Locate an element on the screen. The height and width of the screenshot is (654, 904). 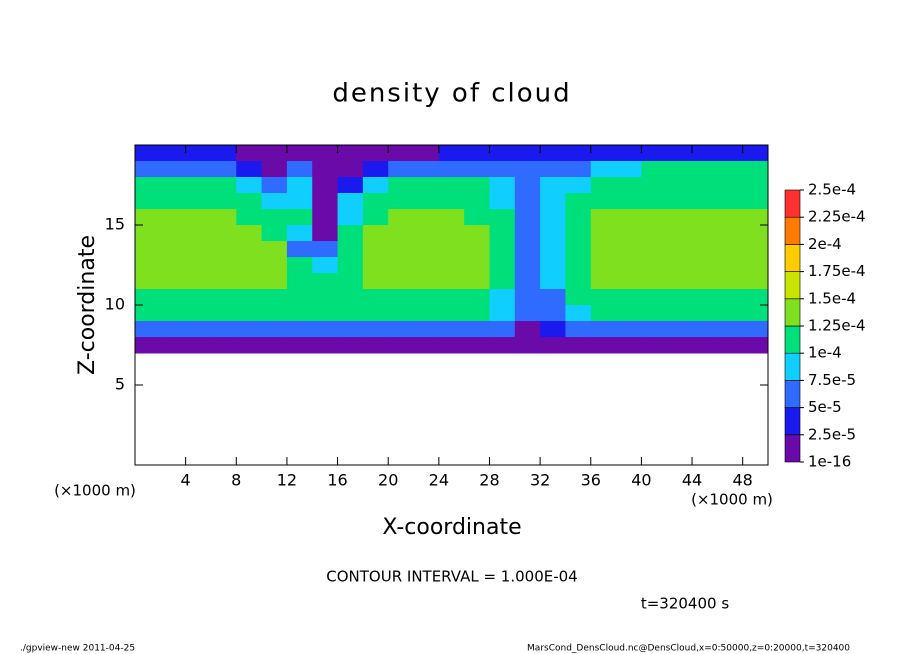
colorbar-label: 1.5e-4 is located at coordinates (832, 298).